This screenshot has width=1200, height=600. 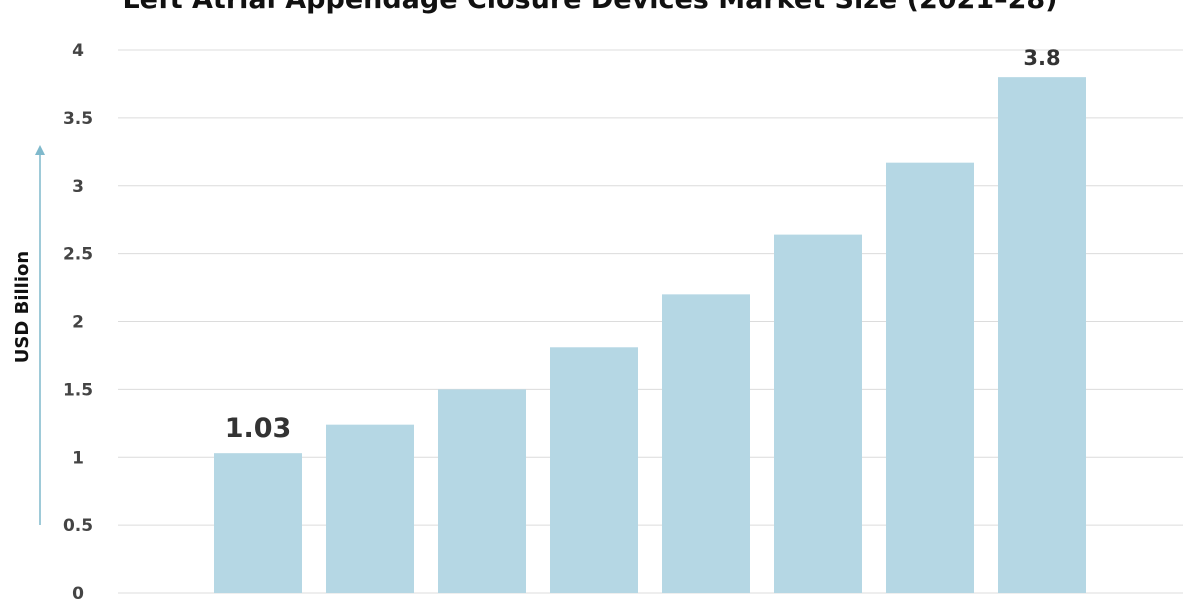 What do you see at coordinates (78, 187) in the screenshot?
I see `y-tick-label: 3` at bounding box center [78, 187].